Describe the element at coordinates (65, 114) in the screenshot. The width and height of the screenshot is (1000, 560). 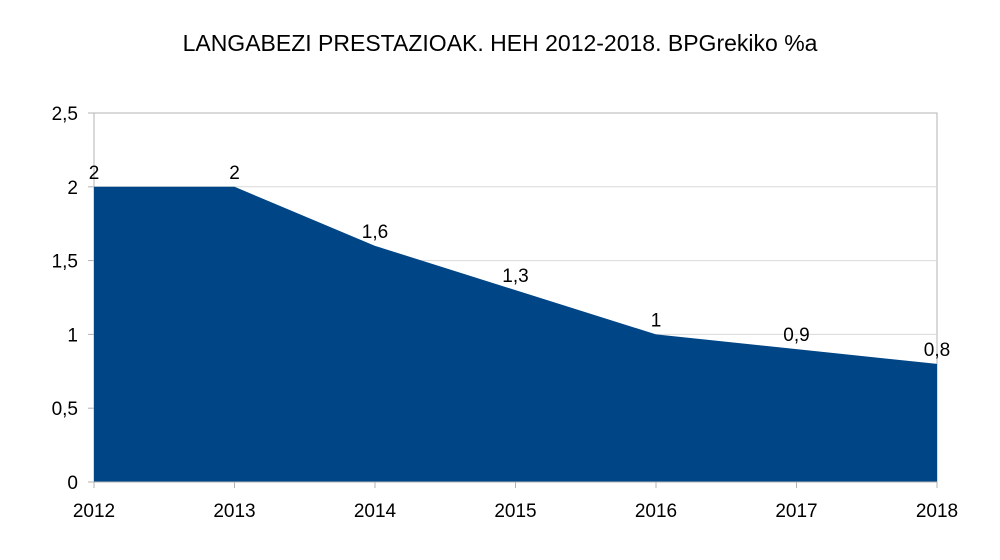
I see `y-tick-label: 2,5` at that location.